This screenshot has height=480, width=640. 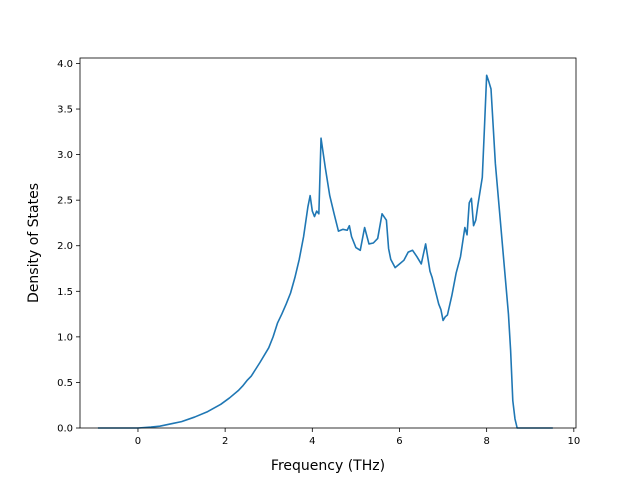 I want to click on y-tick-label: 1.5, so click(x=65, y=292).